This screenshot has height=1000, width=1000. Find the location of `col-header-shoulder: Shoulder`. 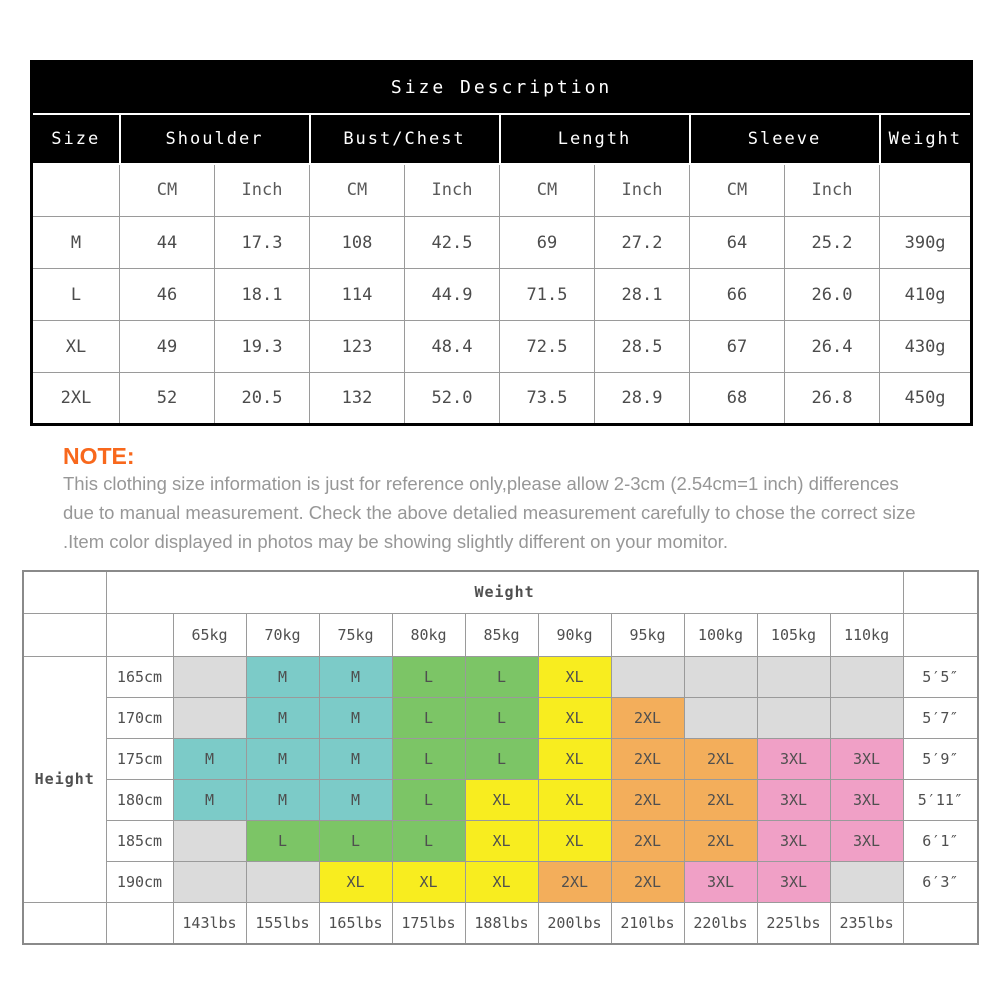

col-header-shoulder: Shoulder is located at coordinates (214, 138).